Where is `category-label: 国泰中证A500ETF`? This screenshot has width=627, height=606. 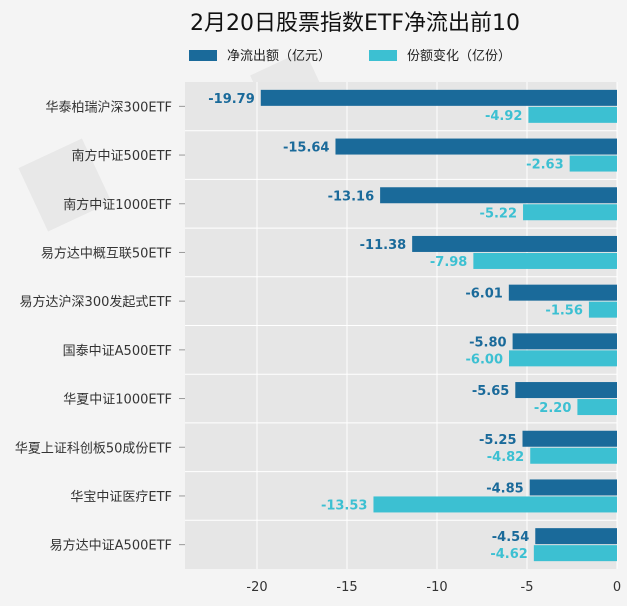
category-label: 国泰中证A500ETF is located at coordinates (117, 351).